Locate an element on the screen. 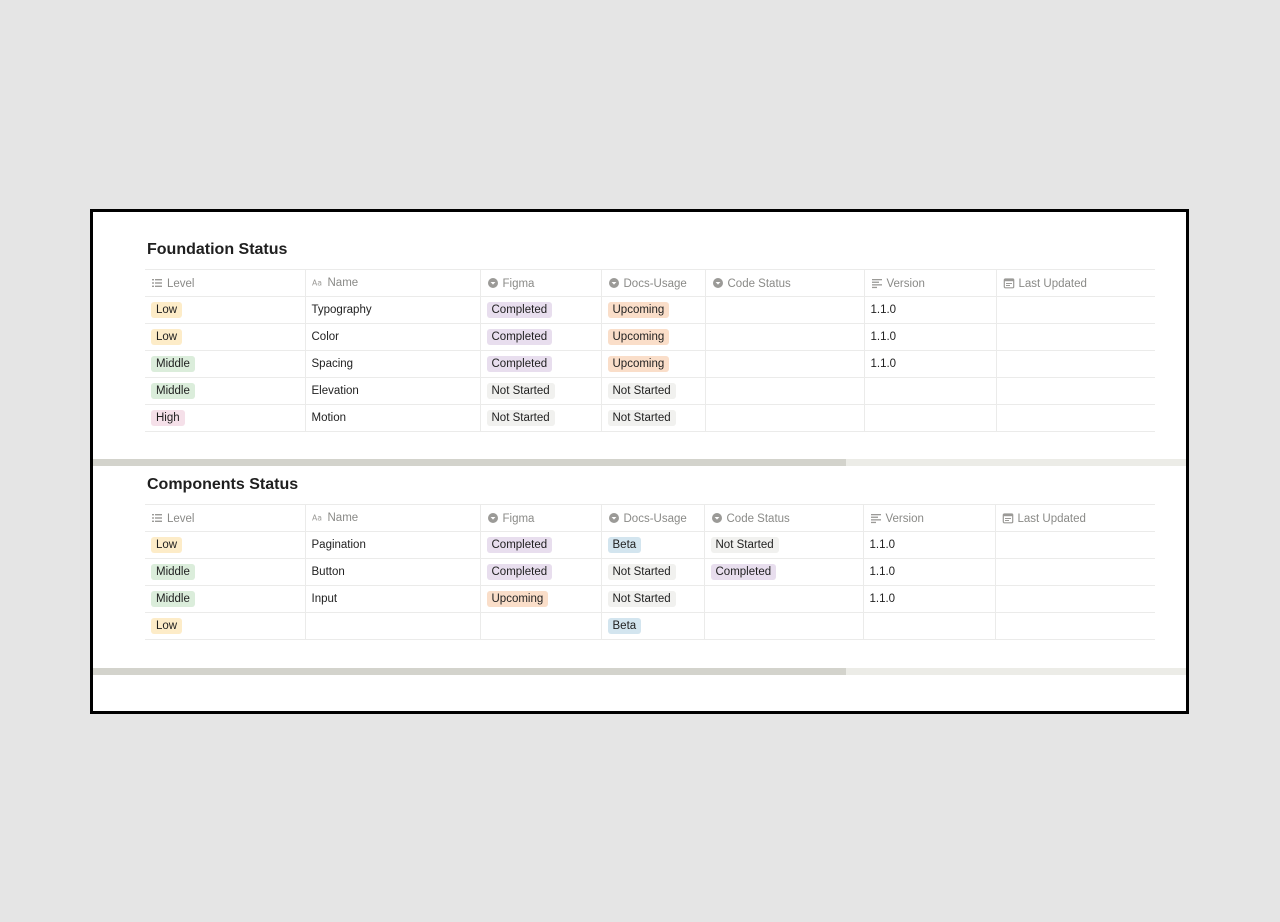 Image resolution: width=1280 pixels, height=922 pixels. cell-text: 1.1.0 is located at coordinates (883, 337).